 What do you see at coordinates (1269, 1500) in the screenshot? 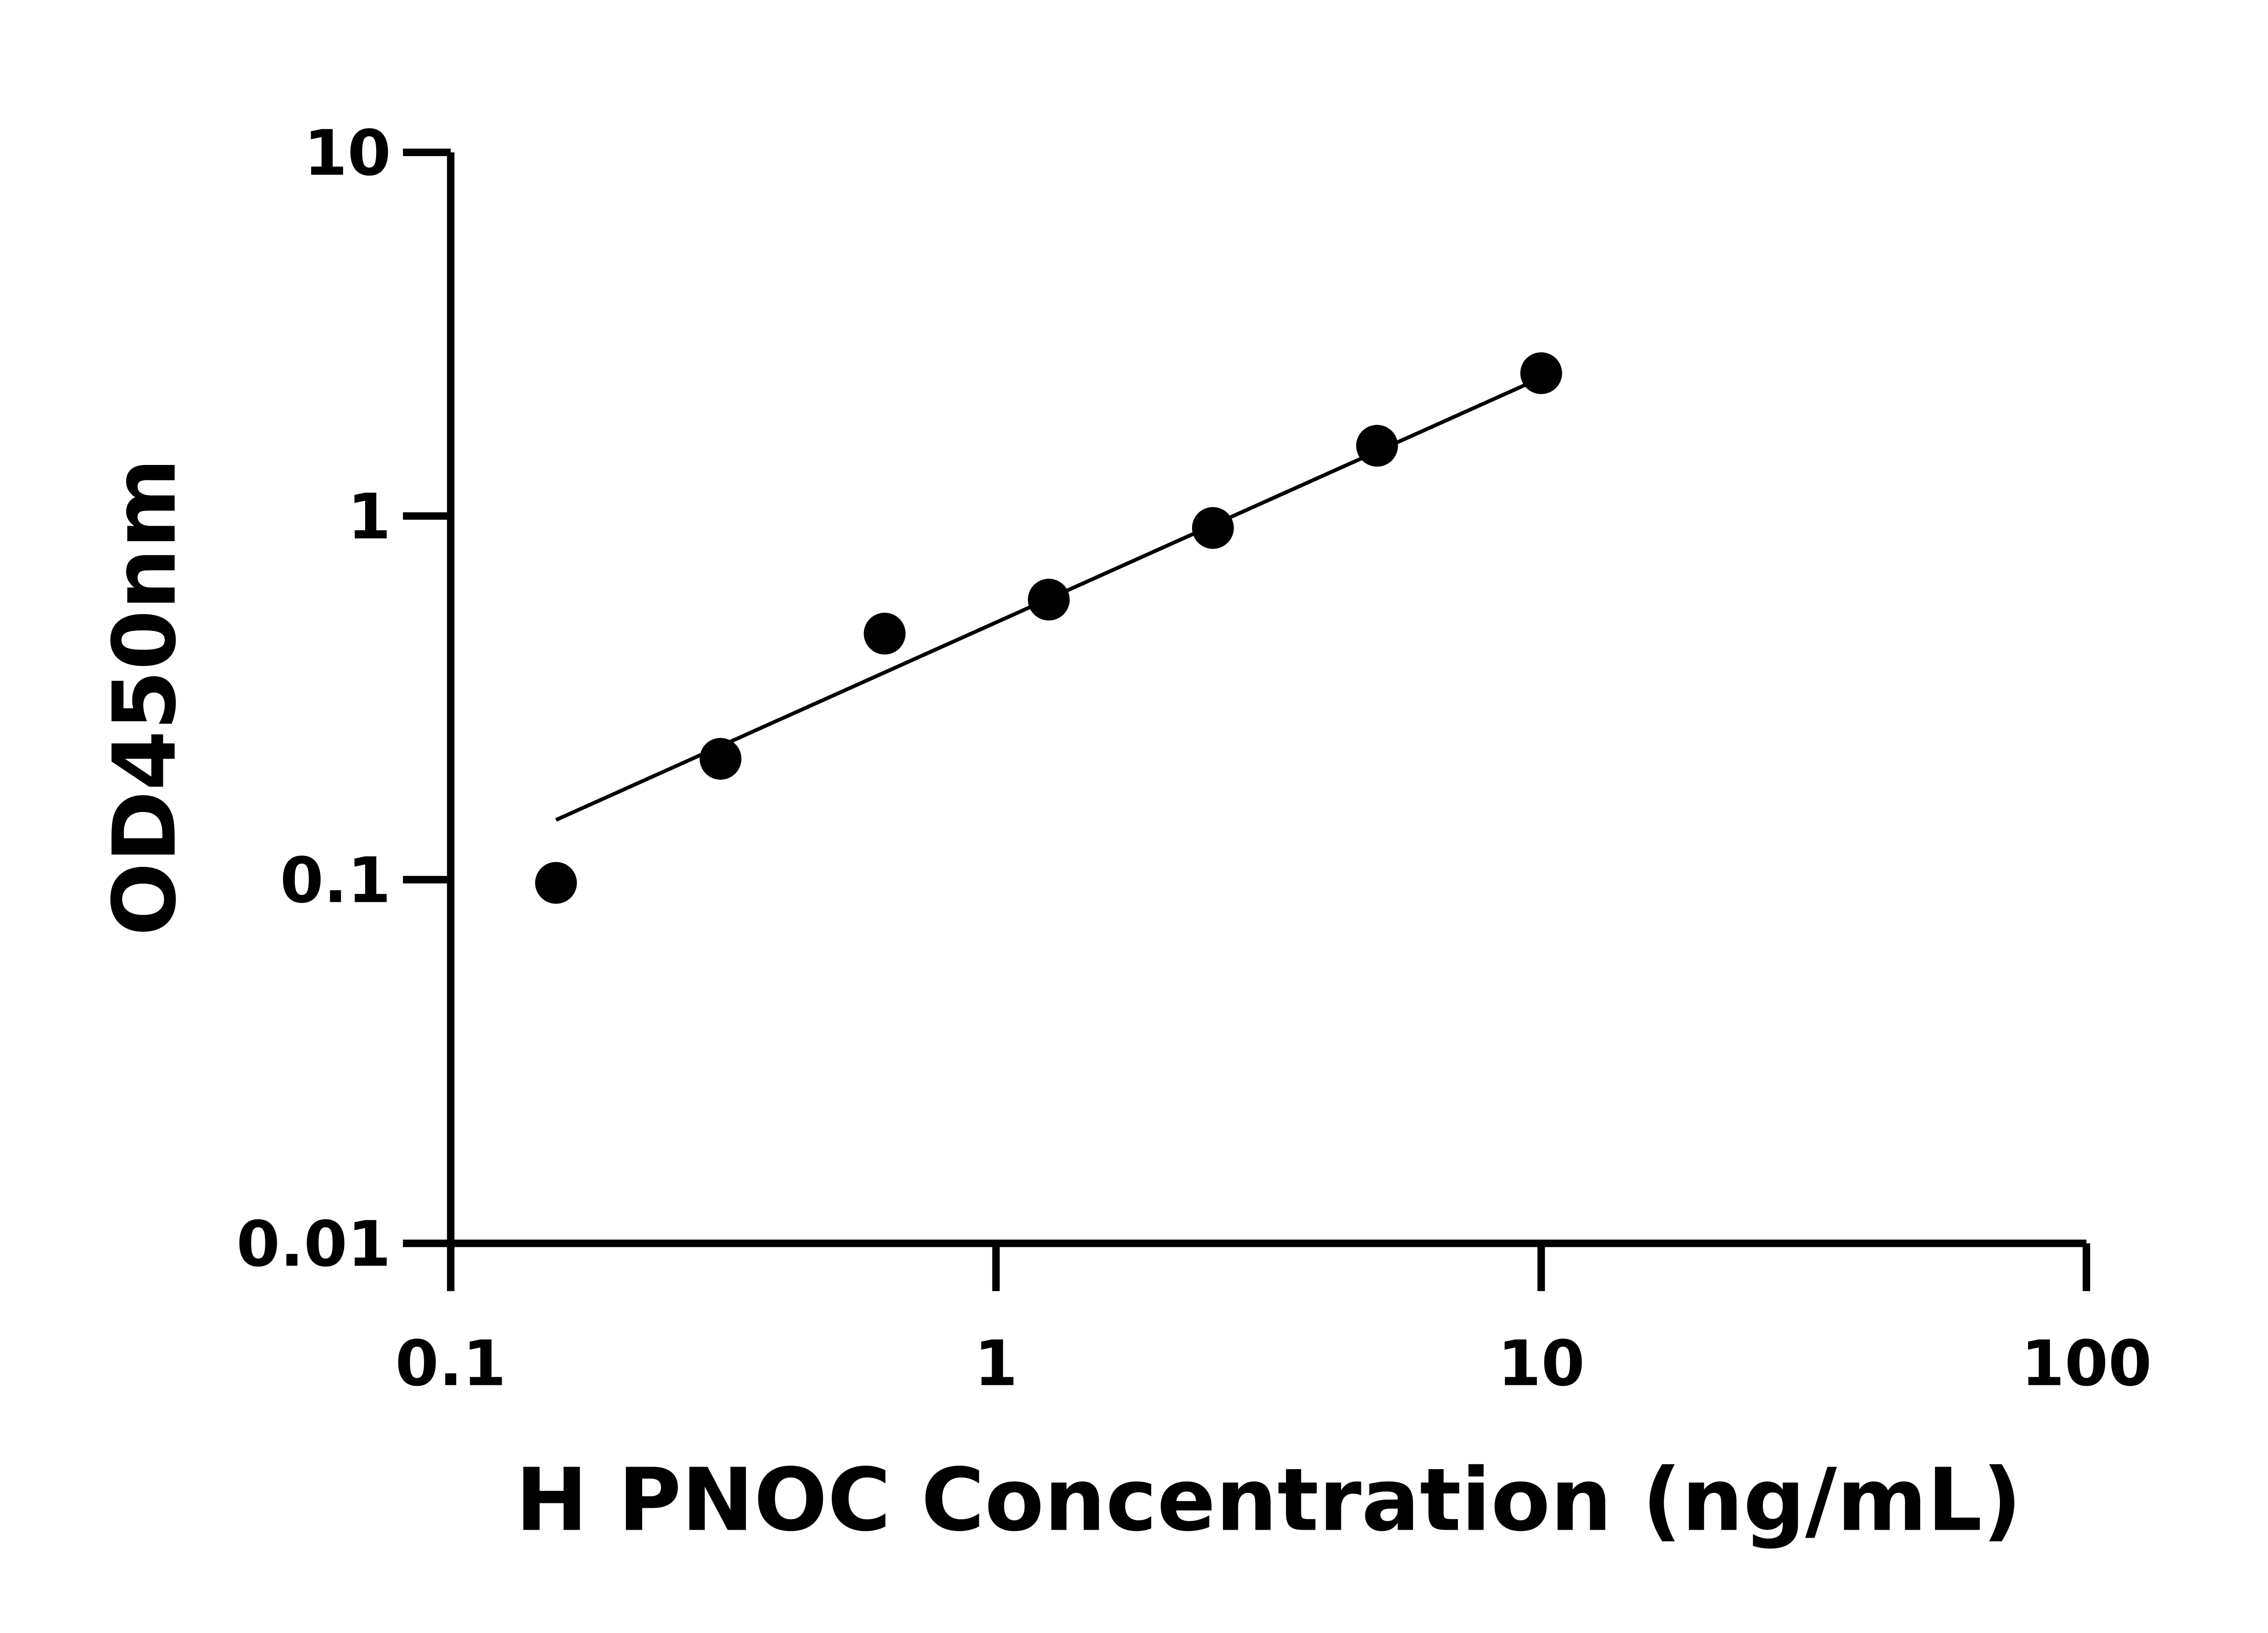
I see `x-axis-label: H PNOC Concentration (ng/mL)` at bounding box center [1269, 1500].